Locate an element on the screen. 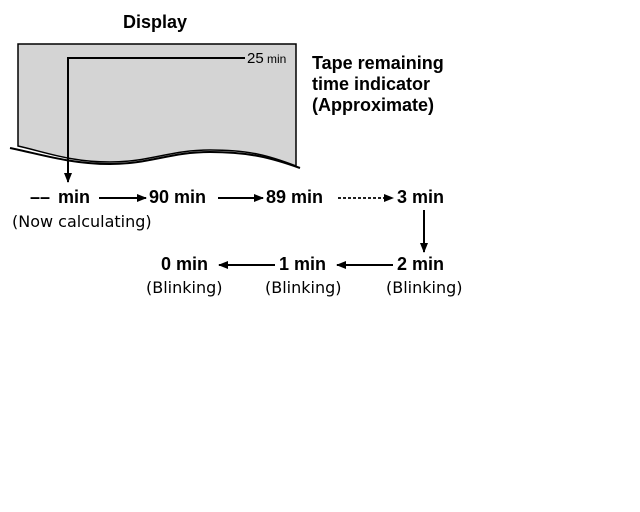 This screenshot has height=512, width=640. display-panel is located at coordinates (157, 105).